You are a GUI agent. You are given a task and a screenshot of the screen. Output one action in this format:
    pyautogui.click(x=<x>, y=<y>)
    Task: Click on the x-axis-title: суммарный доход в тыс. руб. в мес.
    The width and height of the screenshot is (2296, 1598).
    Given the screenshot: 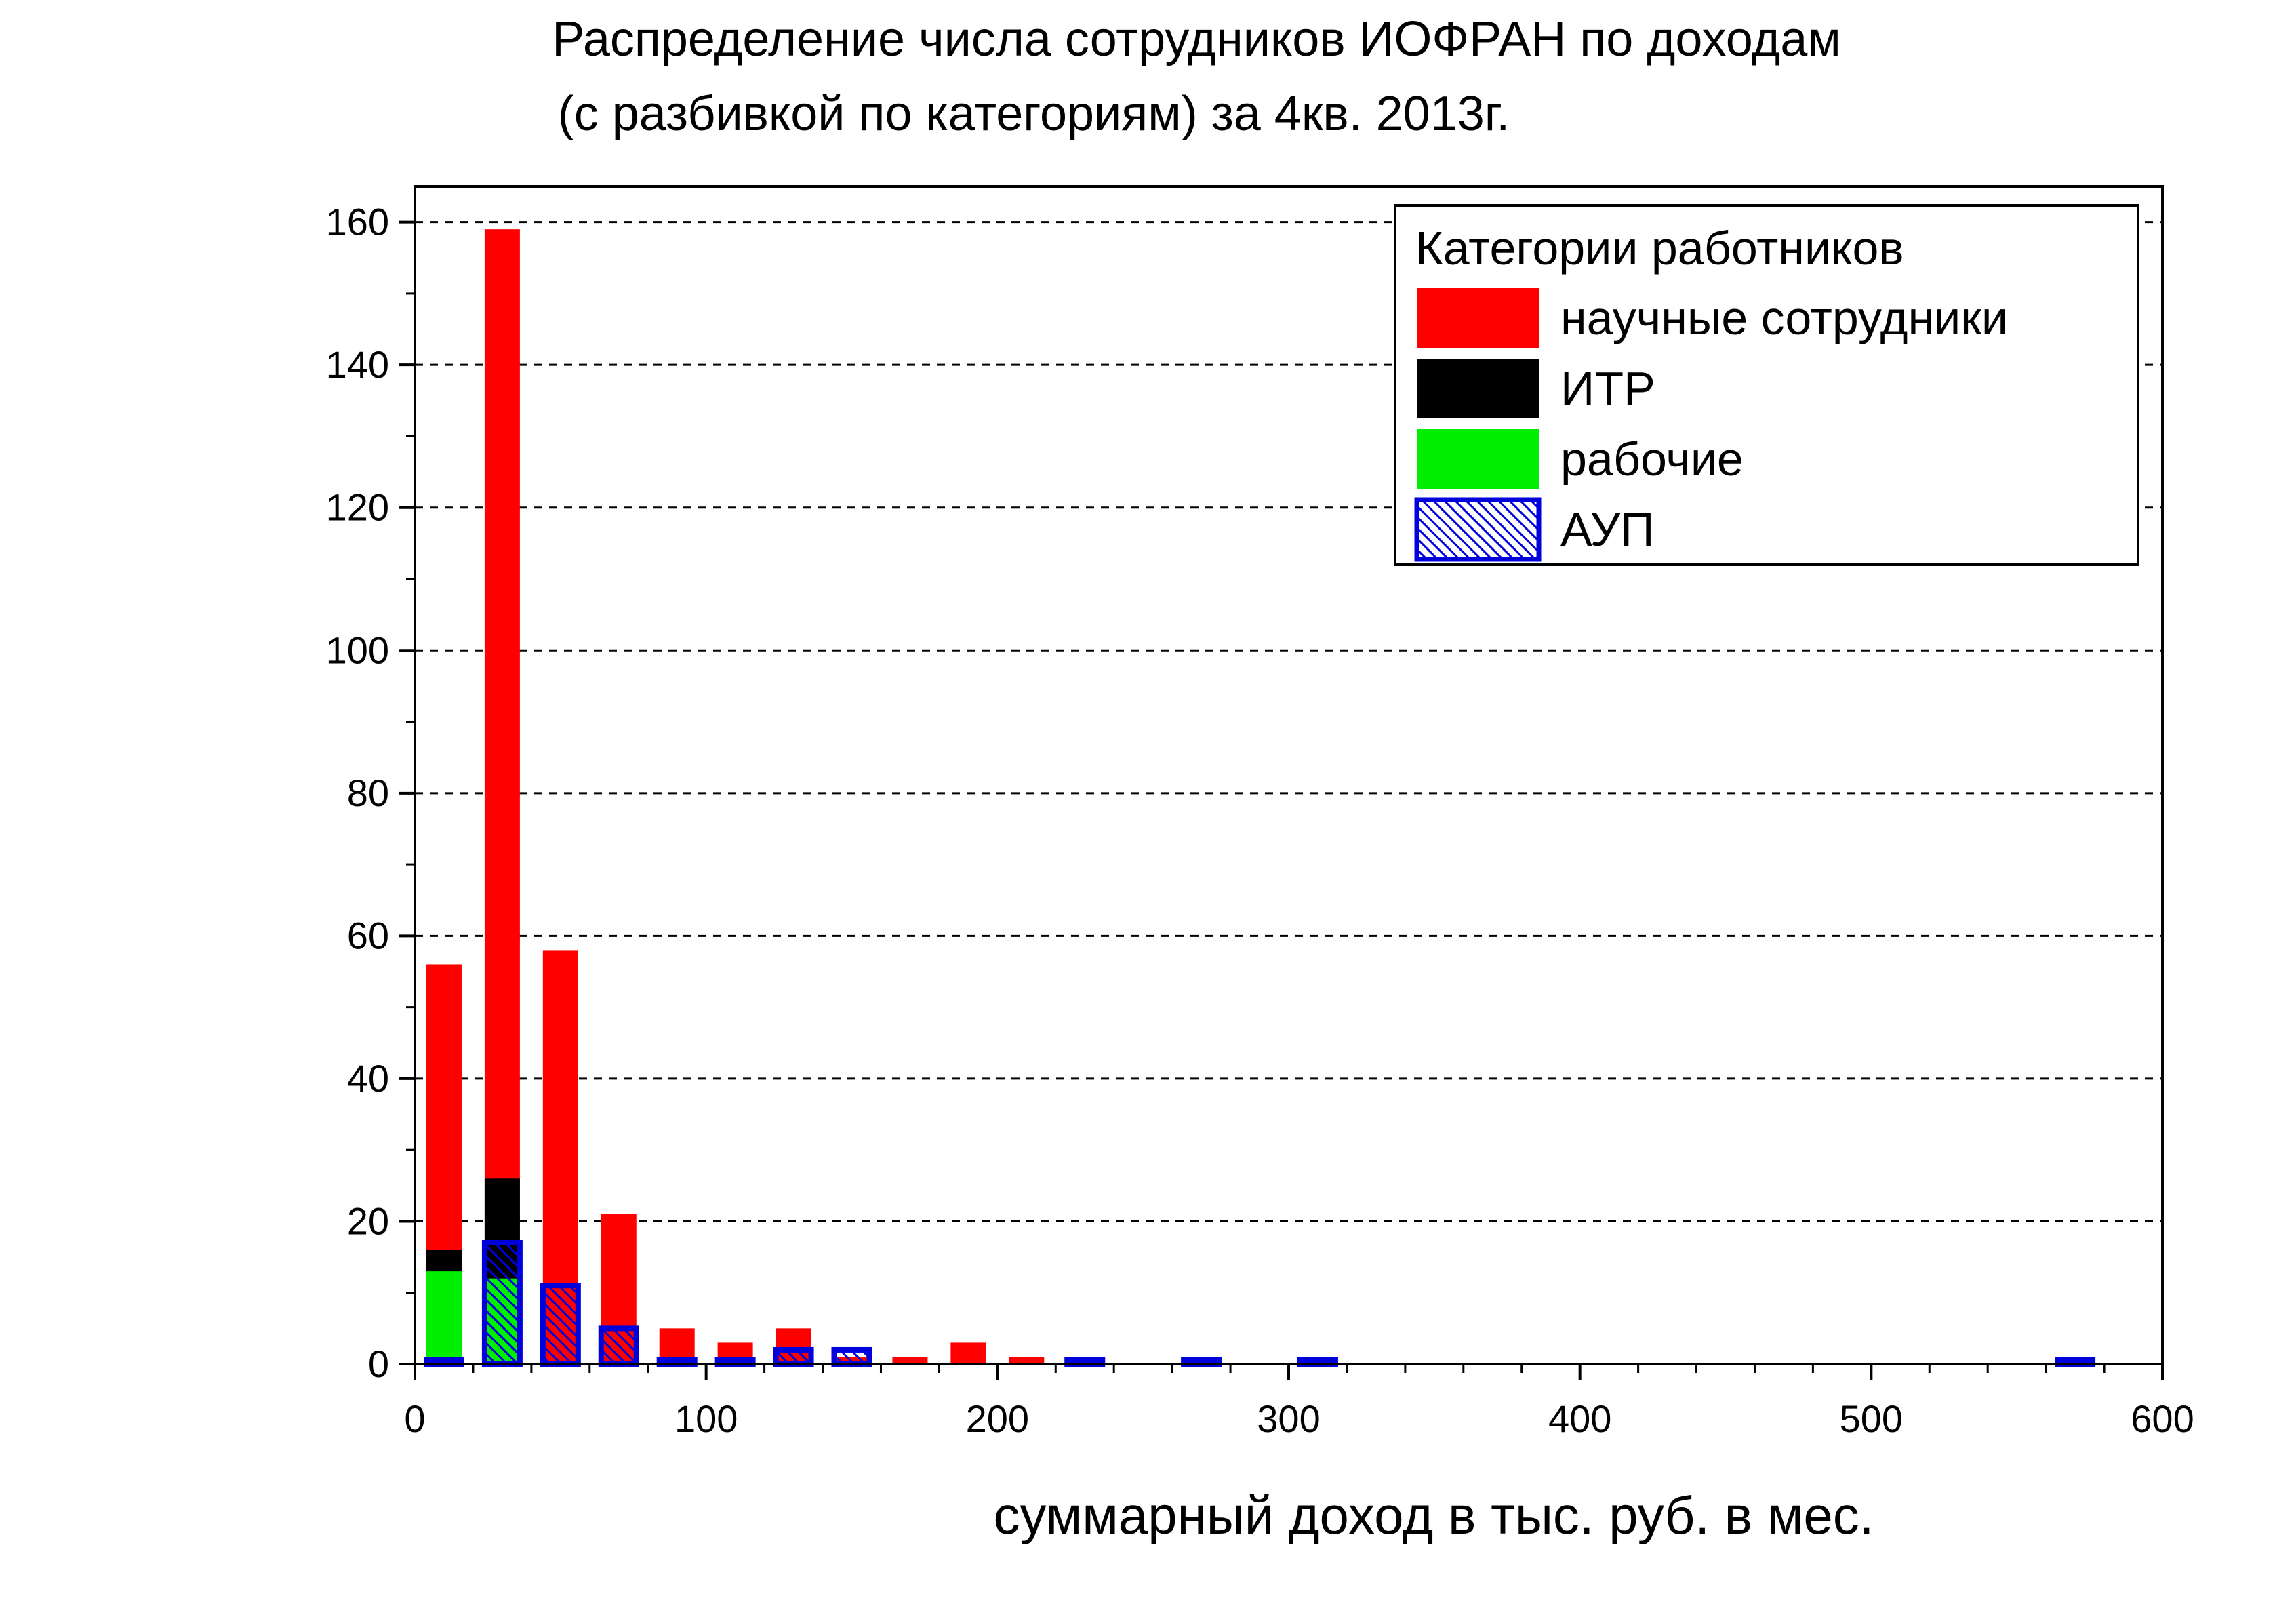 What is the action you would take?
    pyautogui.click(x=1434, y=1515)
    